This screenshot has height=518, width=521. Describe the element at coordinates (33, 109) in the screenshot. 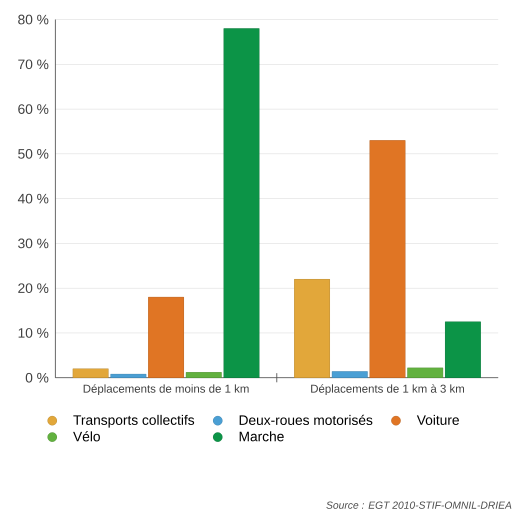

I see `y-tick-label: 60 %` at that location.